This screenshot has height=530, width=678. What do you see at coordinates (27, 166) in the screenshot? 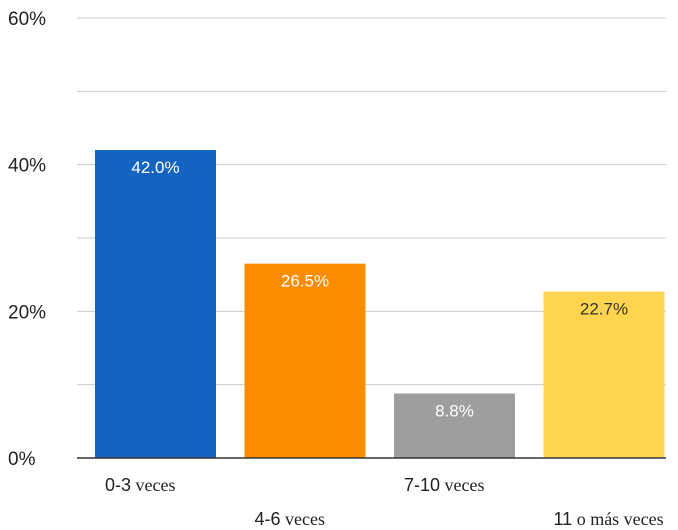
I see `y-tick-label: 40%` at bounding box center [27, 166].